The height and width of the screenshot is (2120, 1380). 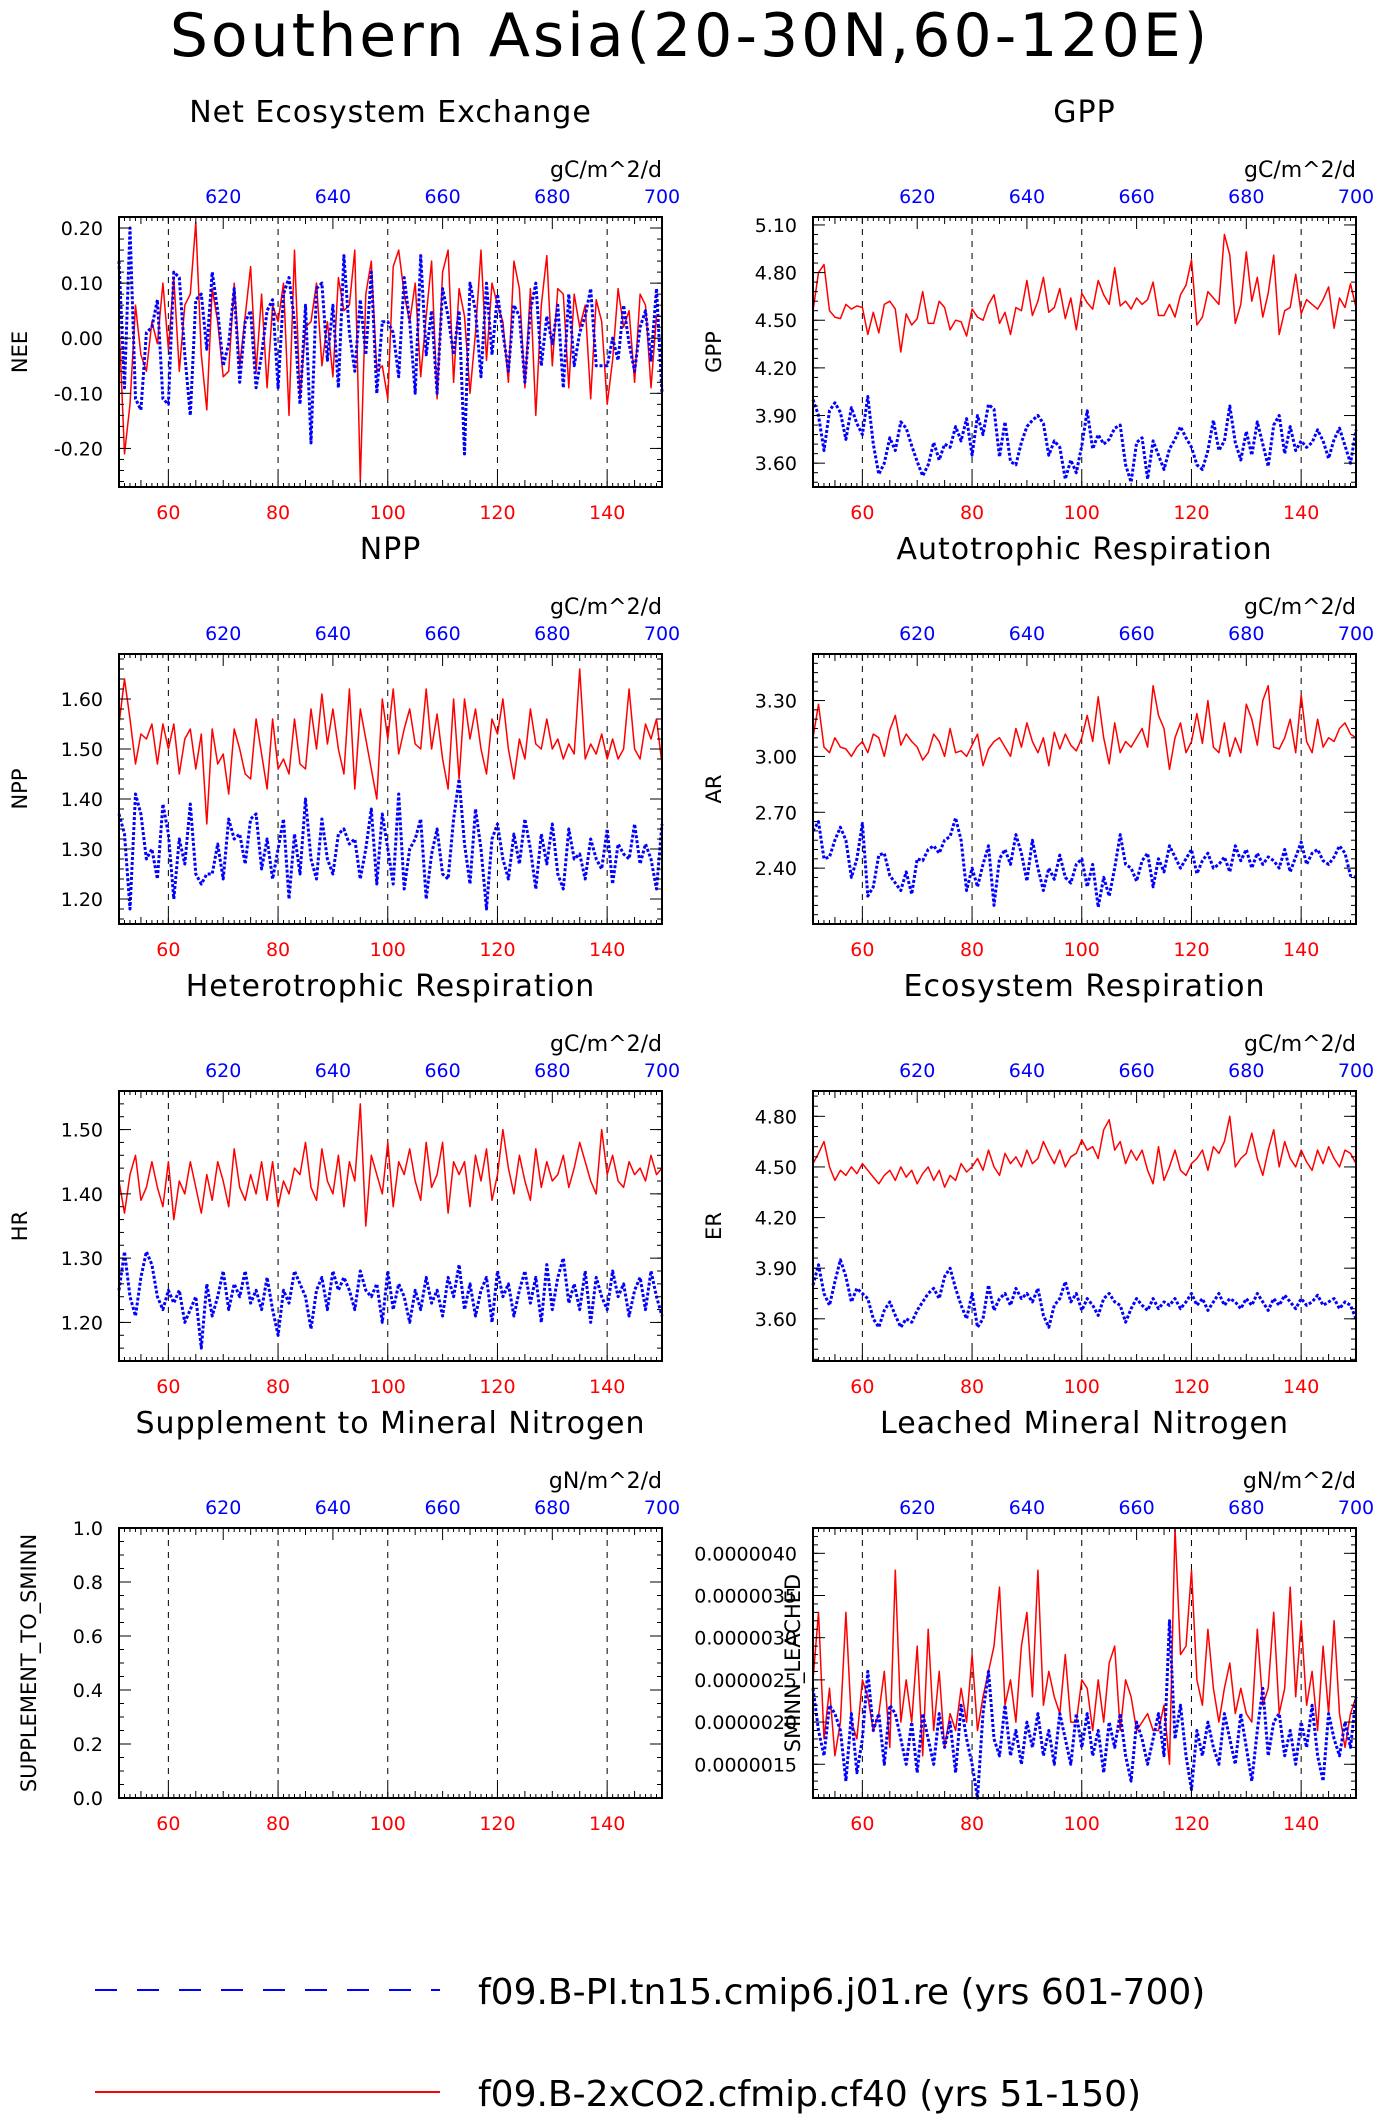 What do you see at coordinates (20, 1226) in the screenshot?
I see `y-axis-label: HR` at bounding box center [20, 1226].